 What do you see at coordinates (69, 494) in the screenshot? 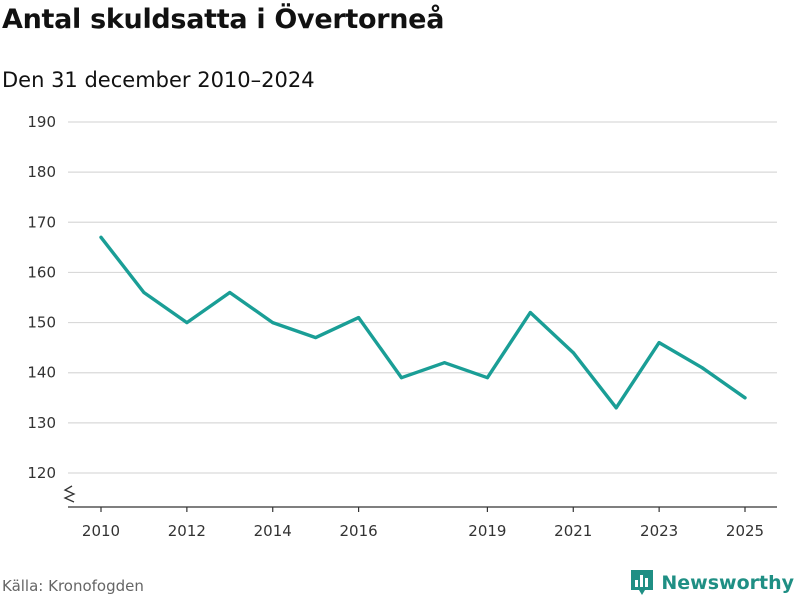
I see `axis-break-mark` at bounding box center [69, 494].